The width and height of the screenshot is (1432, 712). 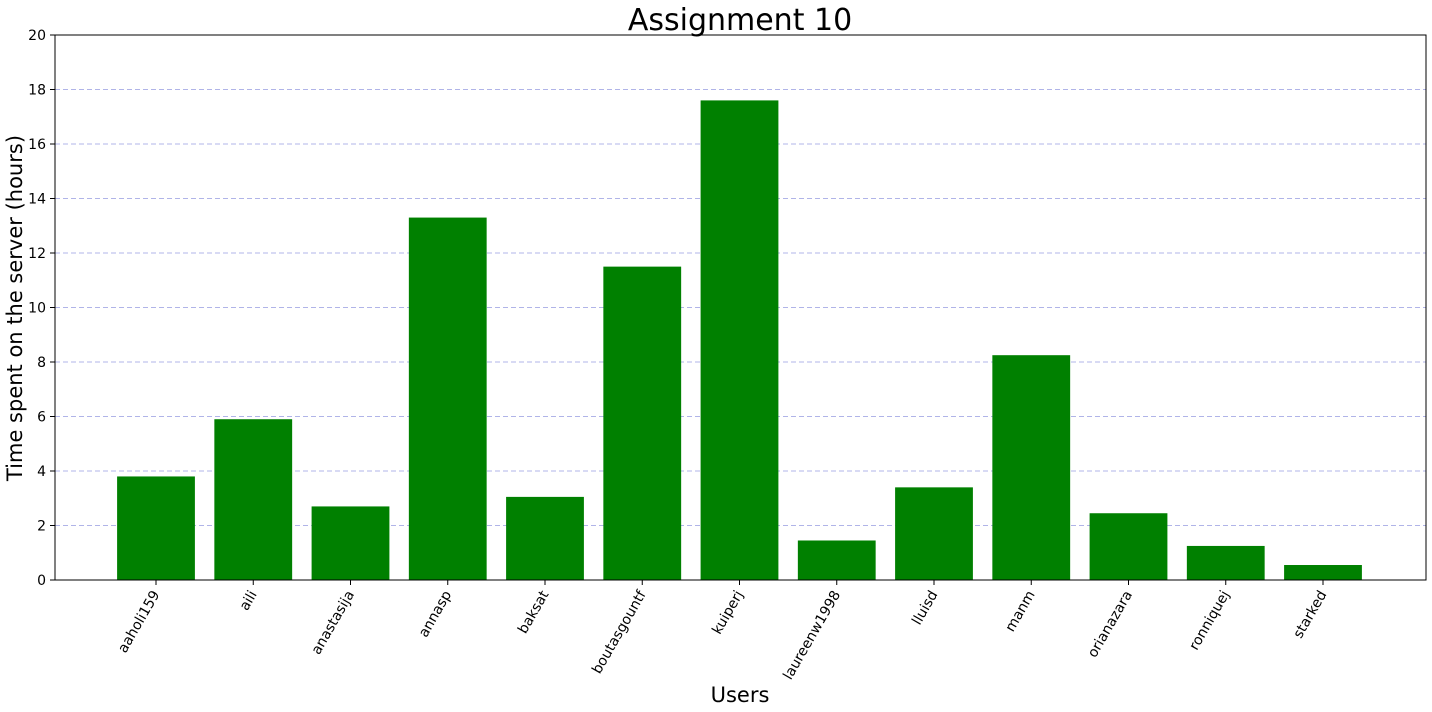 I want to click on bar-aaholi159, so click(x=156, y=528).